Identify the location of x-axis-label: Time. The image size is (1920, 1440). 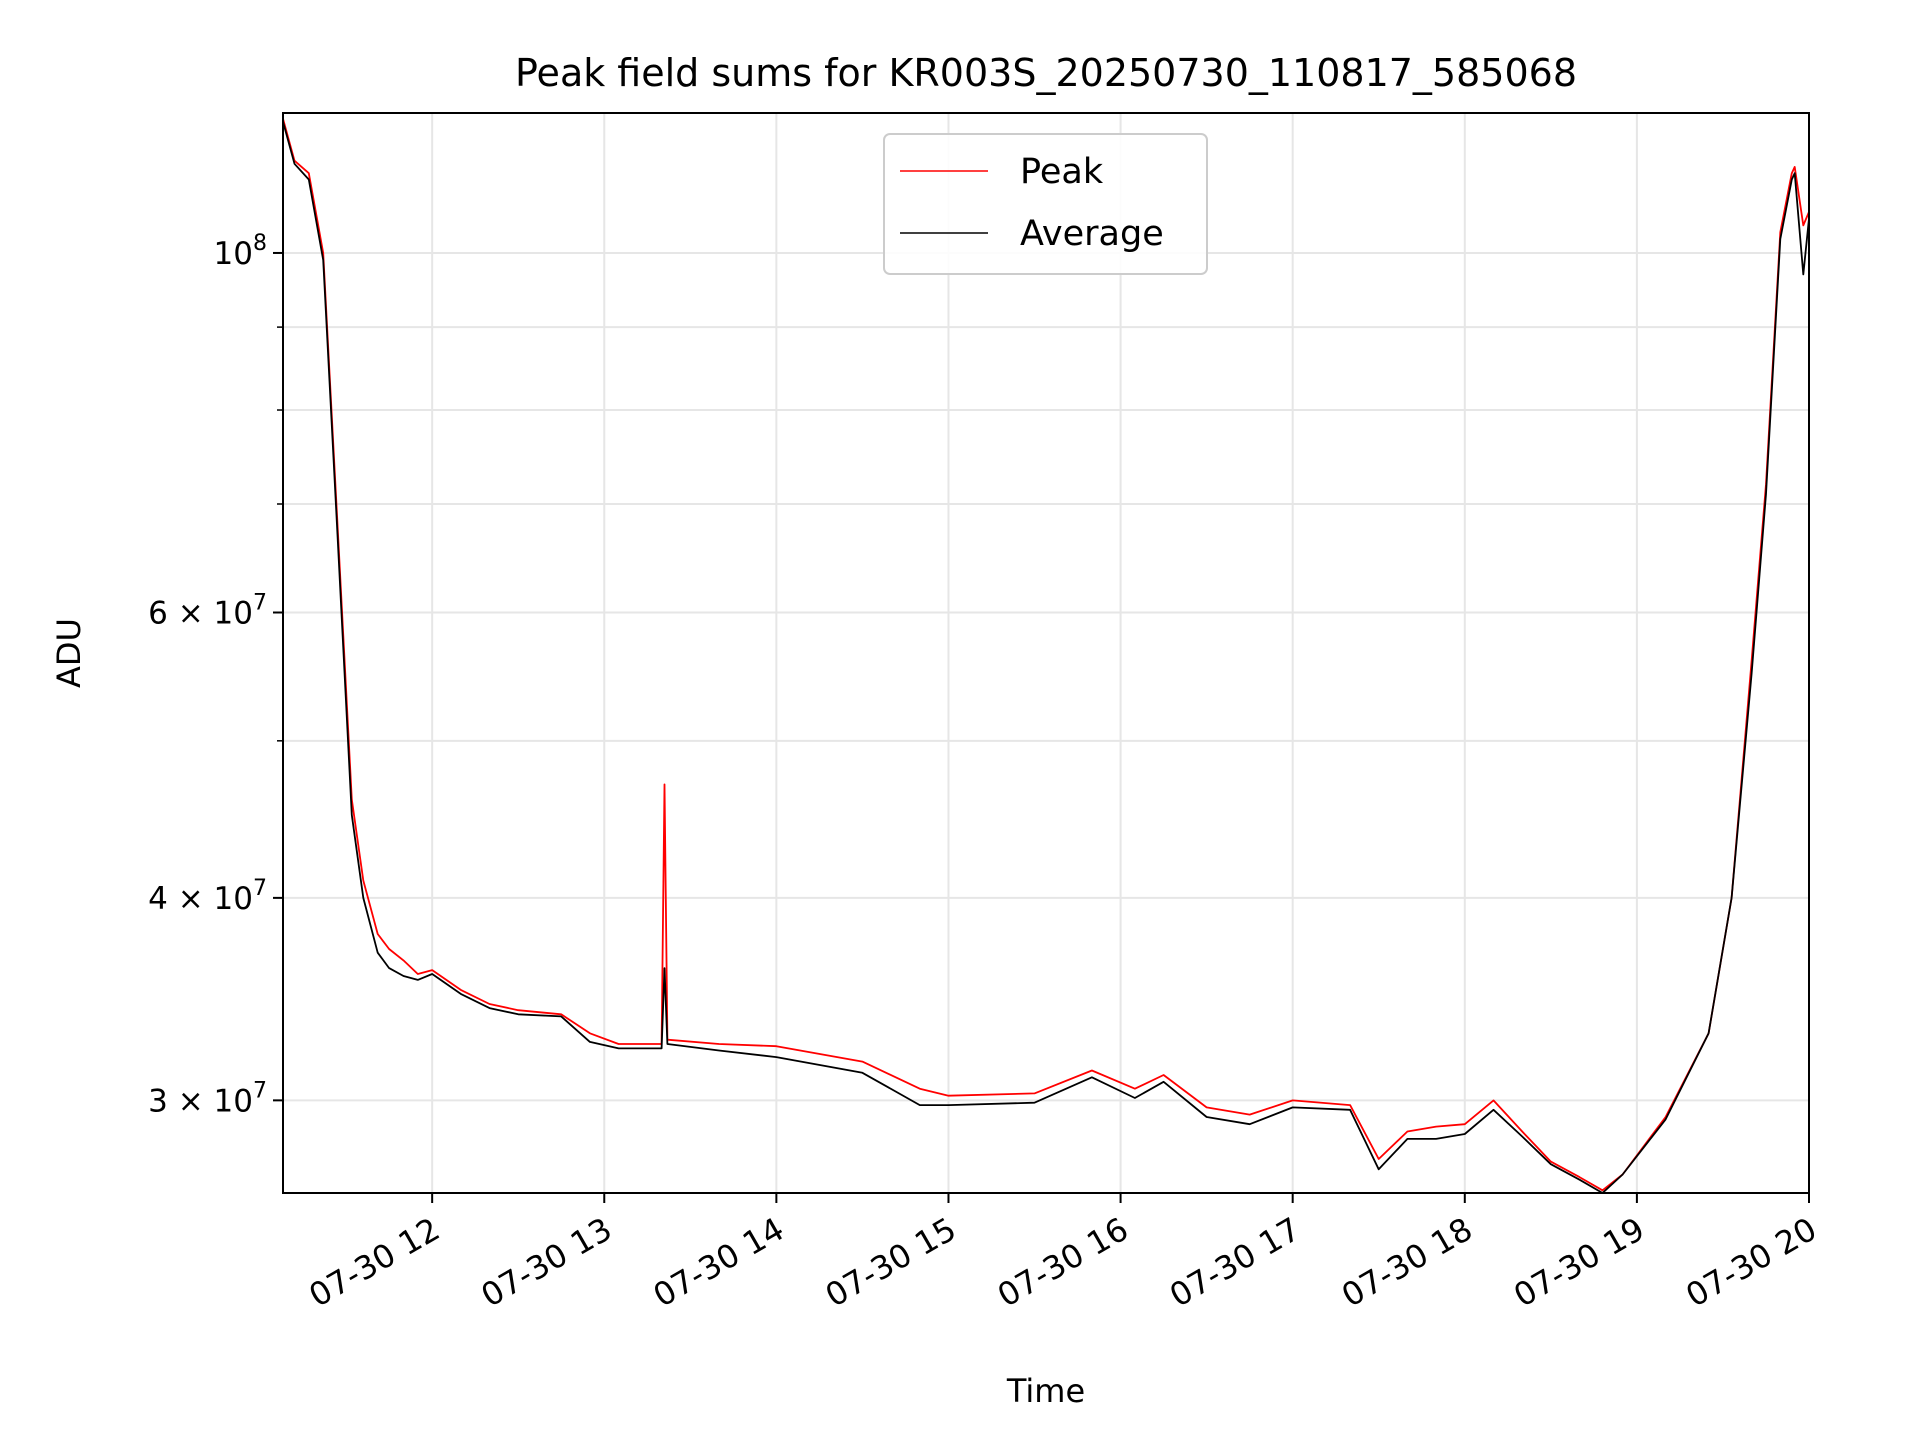
(1045, 1391).